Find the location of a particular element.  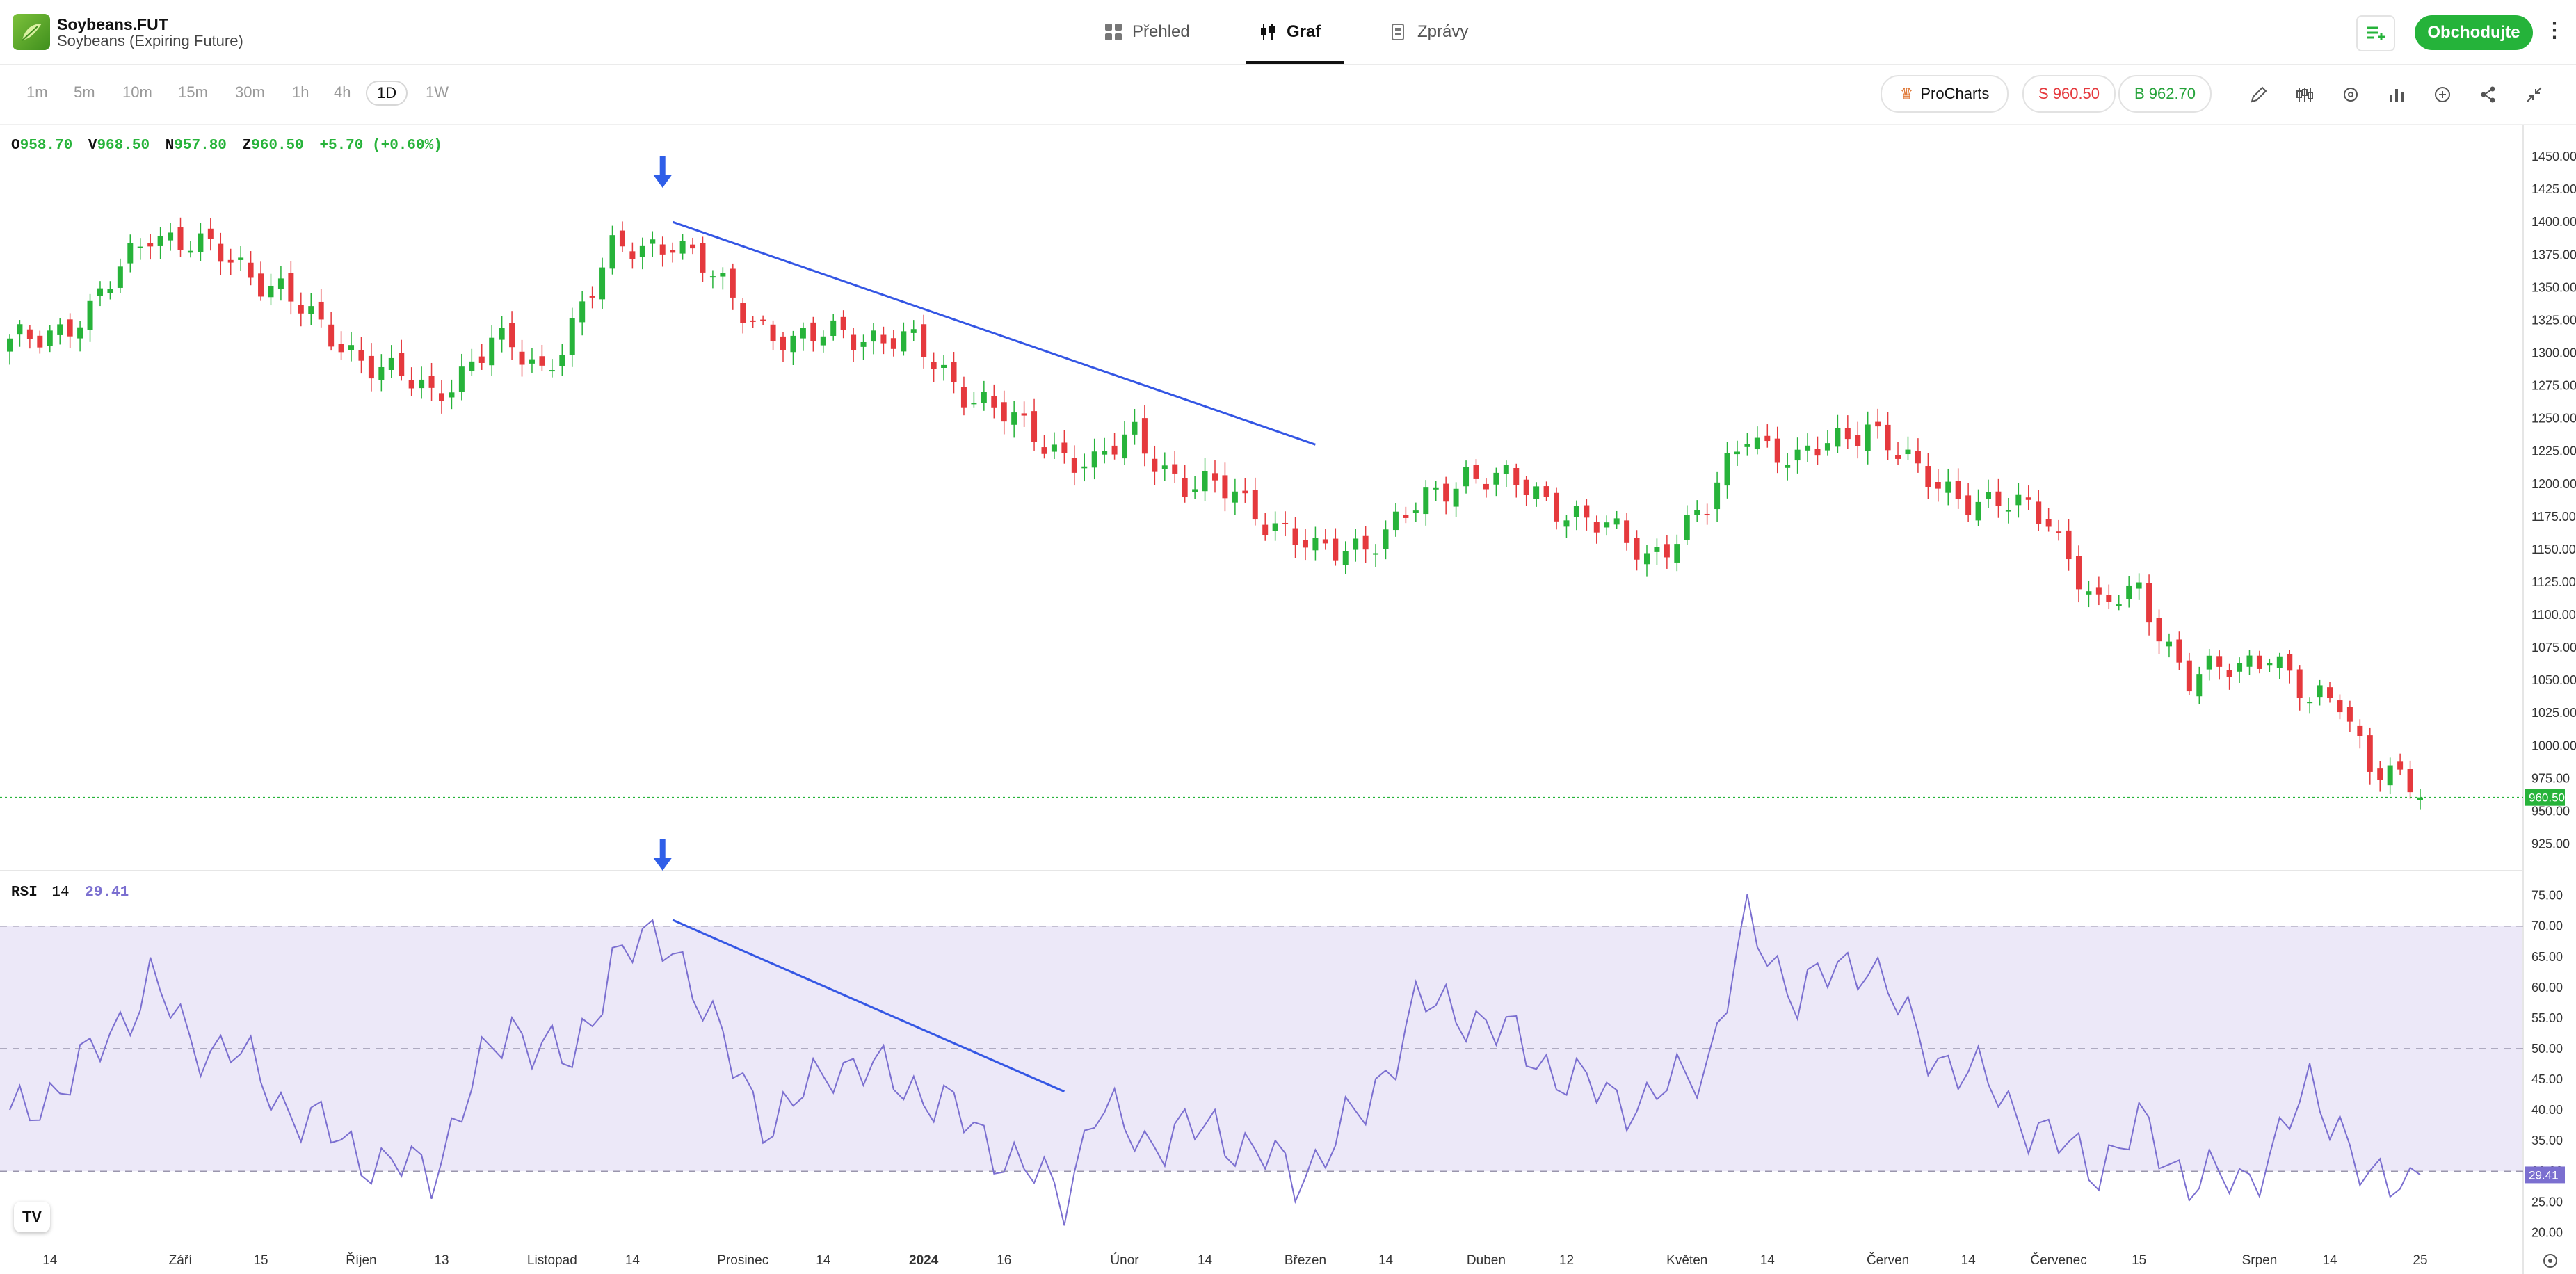

timeframe-1d: 1D is located at coordinates (387, 94).